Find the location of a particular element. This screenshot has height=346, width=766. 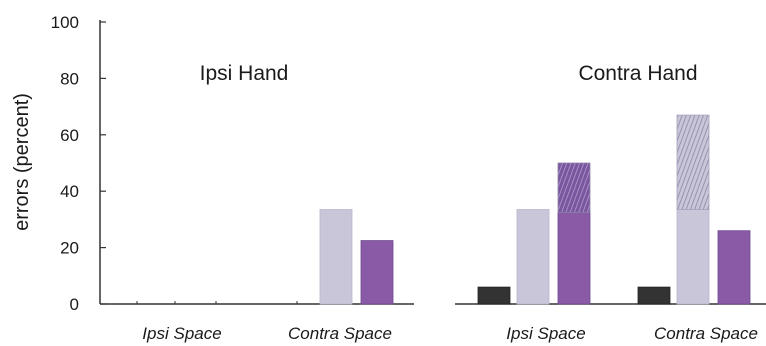

y-tick-label: 60 is located at coordinates (69, 135).